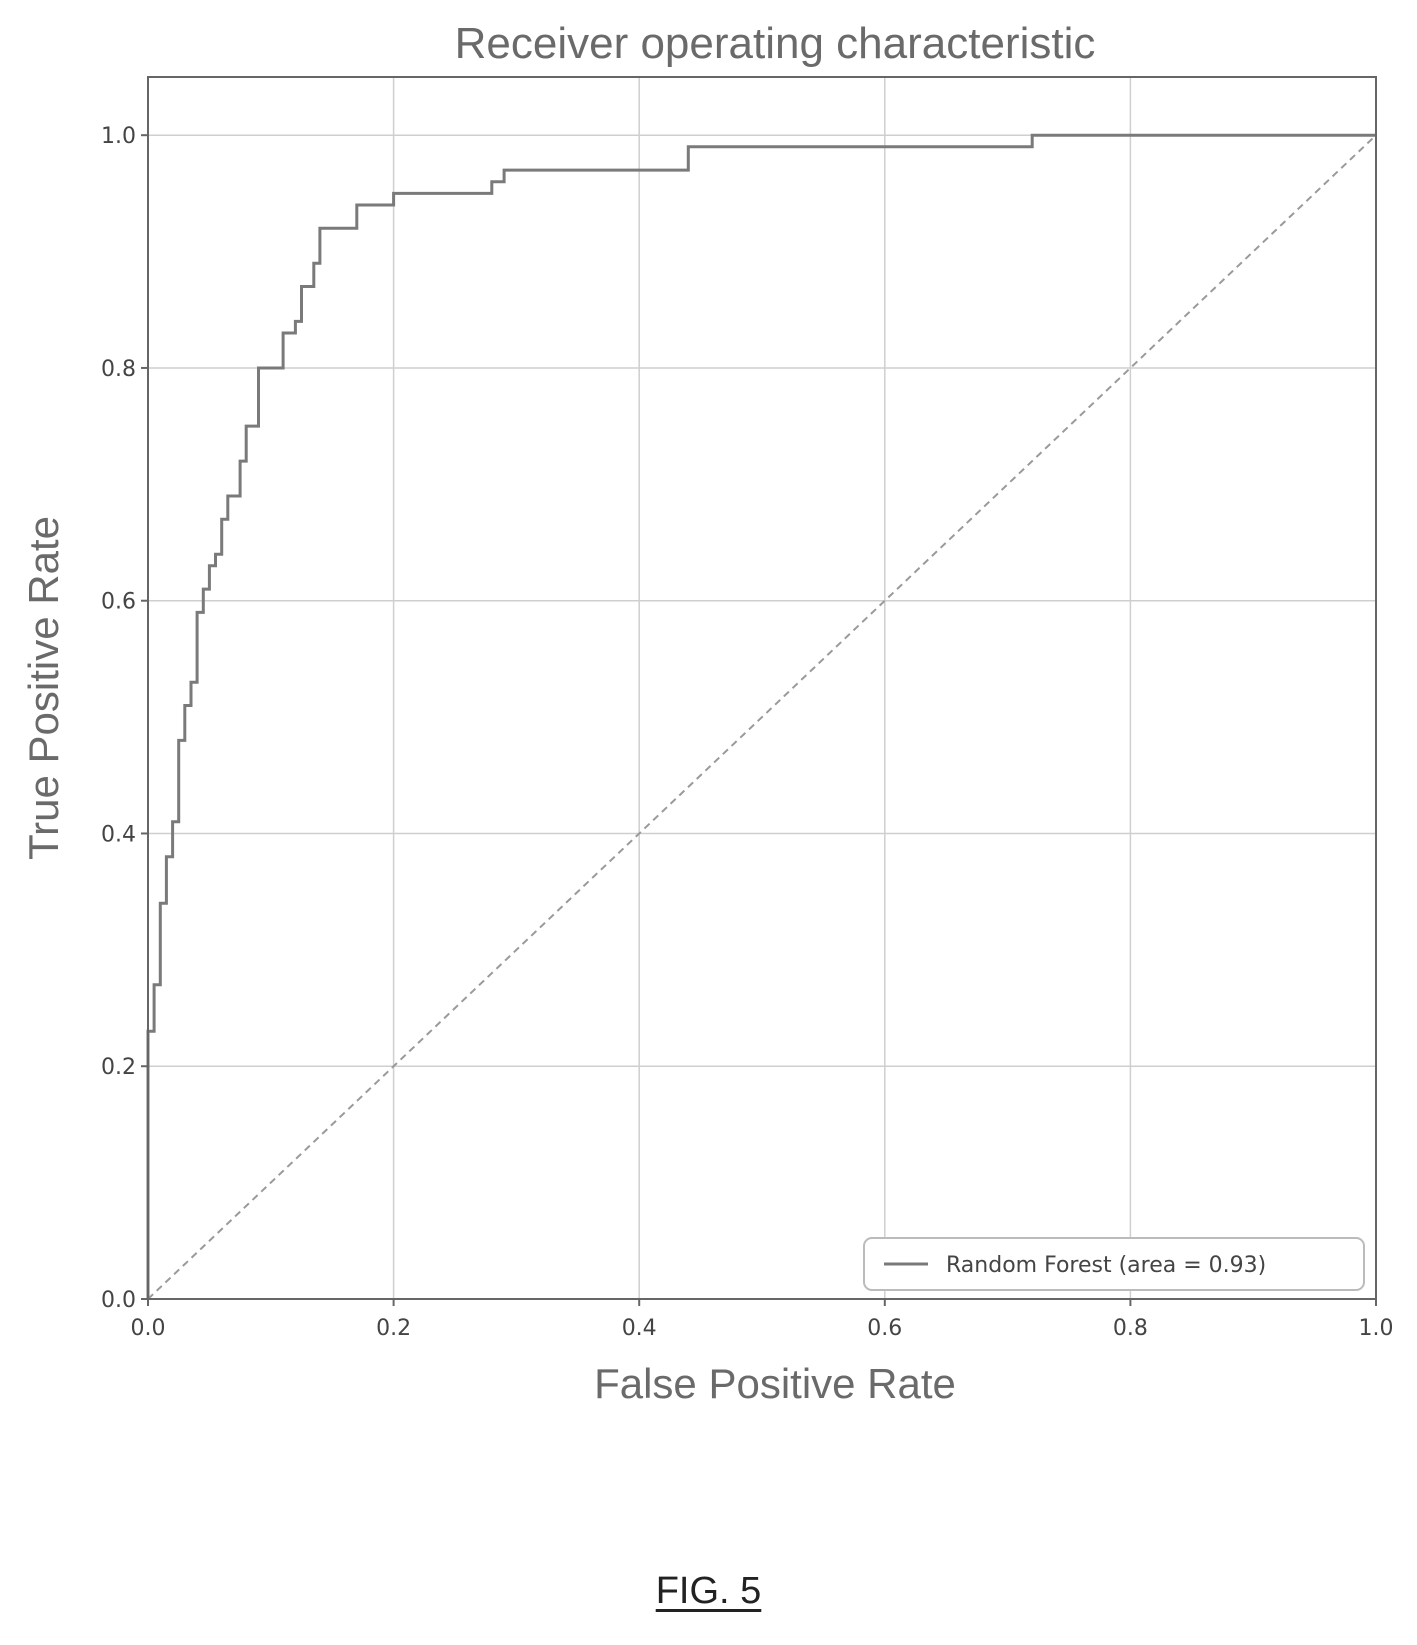 The image size is (1417, 1645). Describe the element at coordinates (708, 1591) in the screenshot. I see `figure-caption: FIG. 5` at that location.